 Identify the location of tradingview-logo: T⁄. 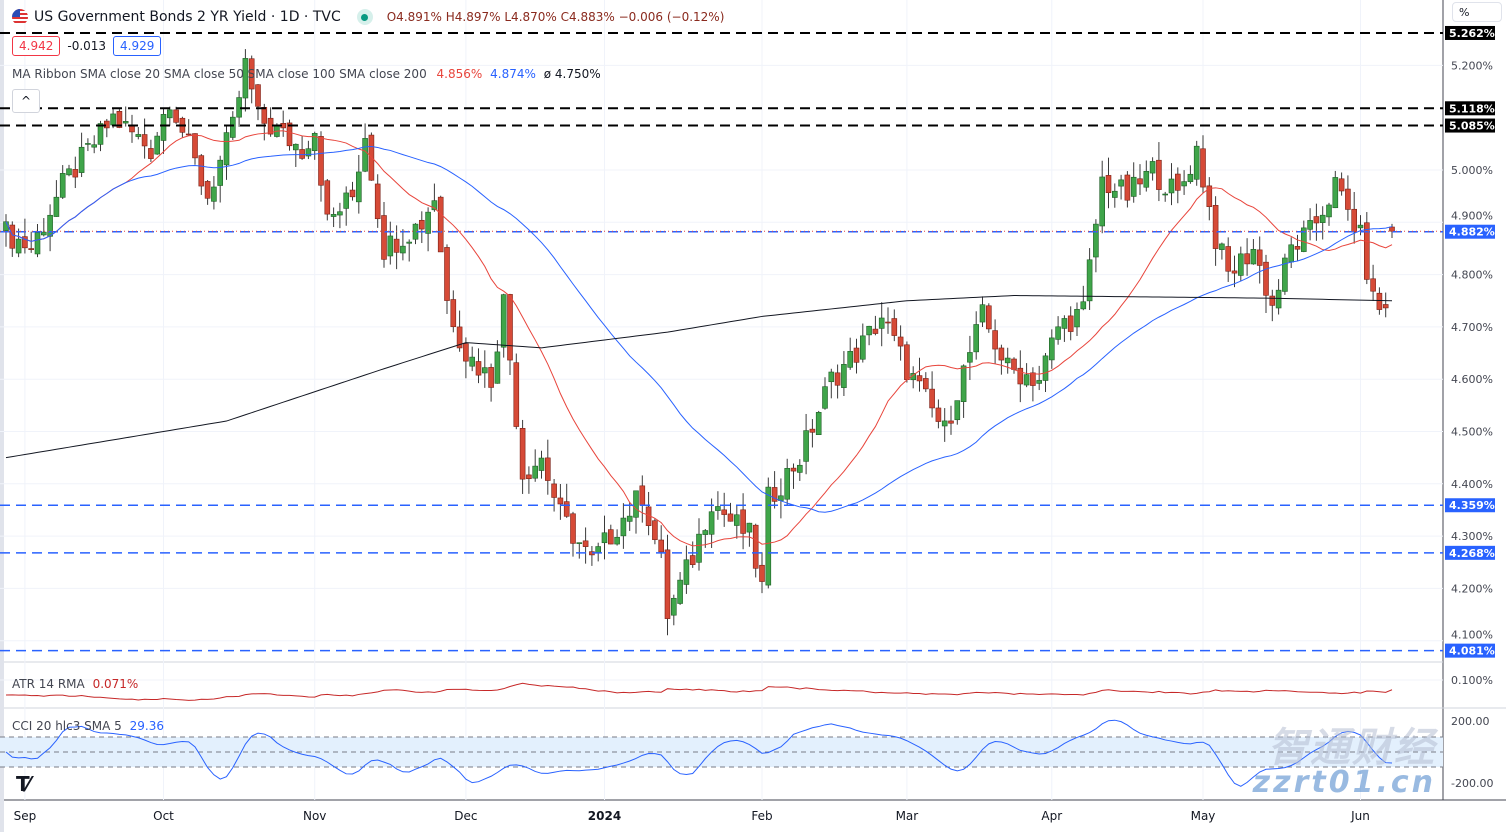
(23, 784).